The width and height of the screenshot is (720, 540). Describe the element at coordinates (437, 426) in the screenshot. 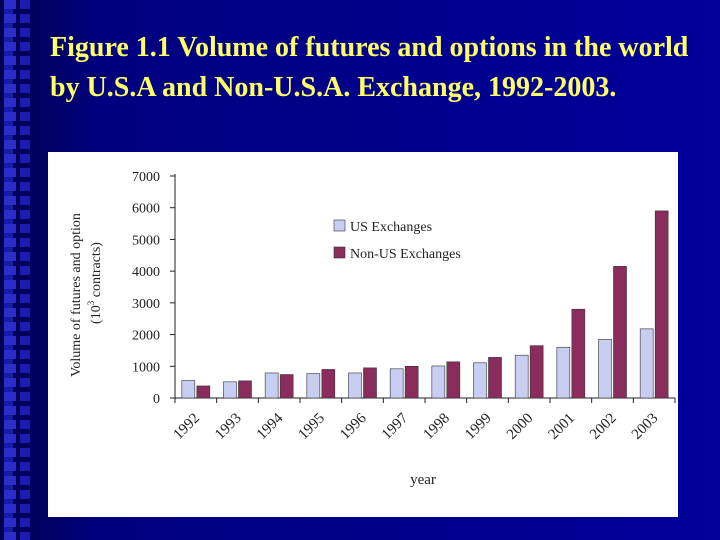

I see `x-tick-label: 1998` at that location.